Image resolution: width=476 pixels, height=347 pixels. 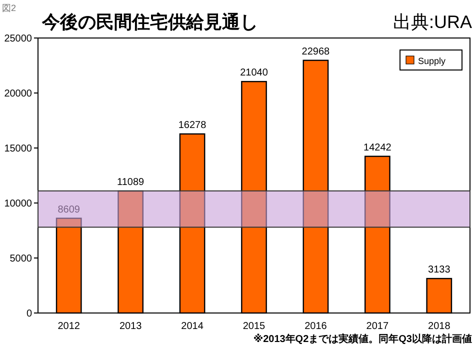 I want to click on x-tick-label: 2014, so click(x=192, y=326).